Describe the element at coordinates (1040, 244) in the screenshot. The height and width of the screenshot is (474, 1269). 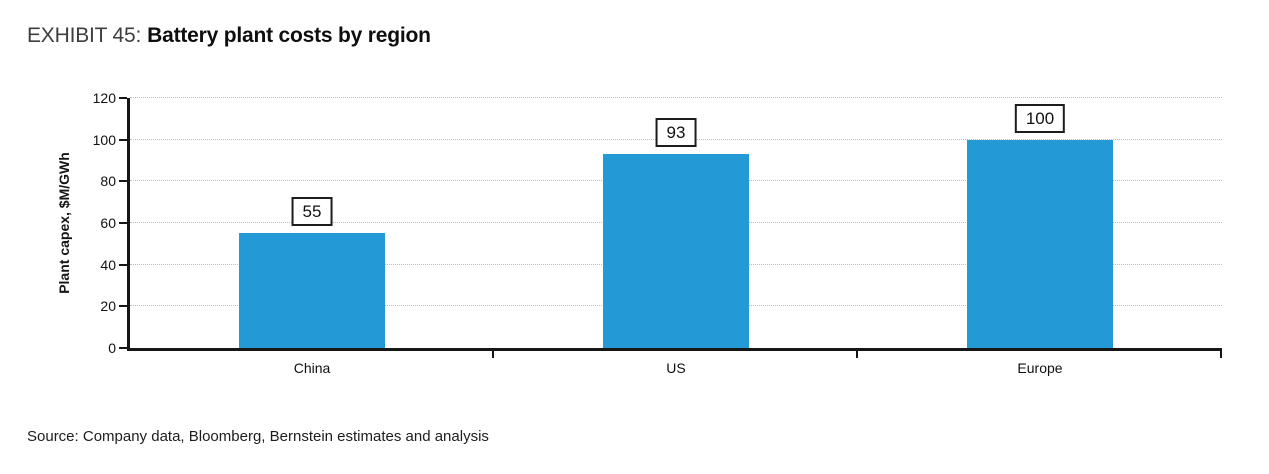
I see `bar-europe` at that location.